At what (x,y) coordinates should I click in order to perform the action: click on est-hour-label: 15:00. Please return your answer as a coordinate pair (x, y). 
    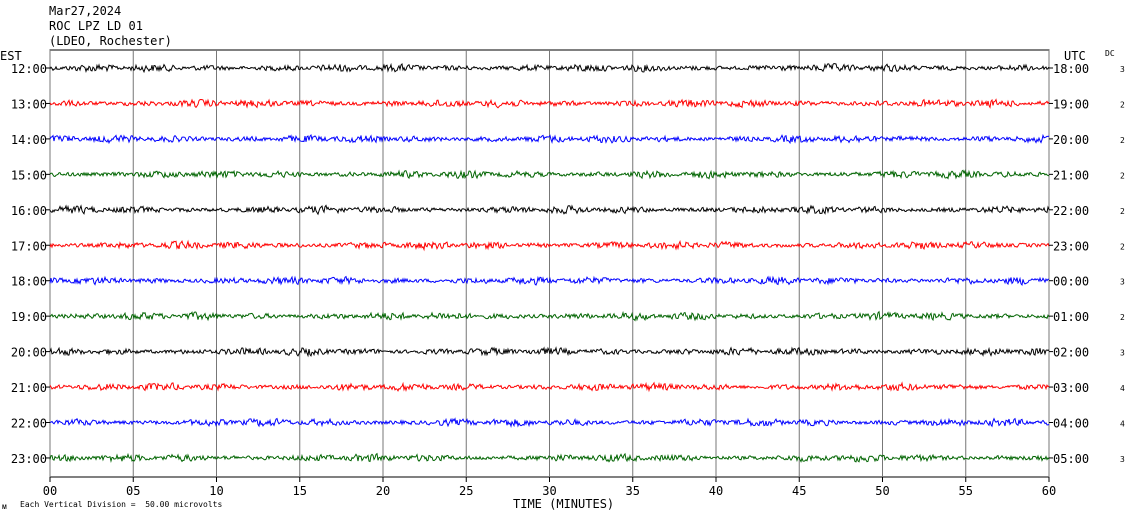
    Looking at the image, I should click on (29, 175).